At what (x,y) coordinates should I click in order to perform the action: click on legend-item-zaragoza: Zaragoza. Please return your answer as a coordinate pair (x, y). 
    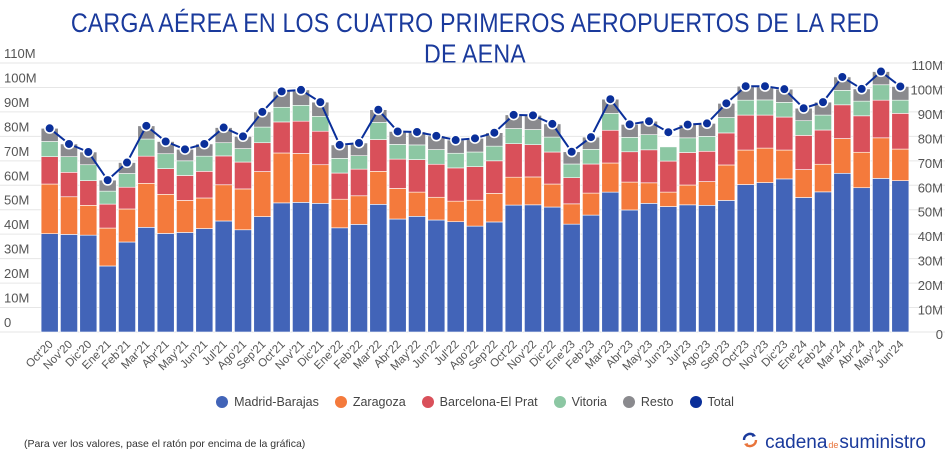
    Looking at the image, I should click on (370, 402).